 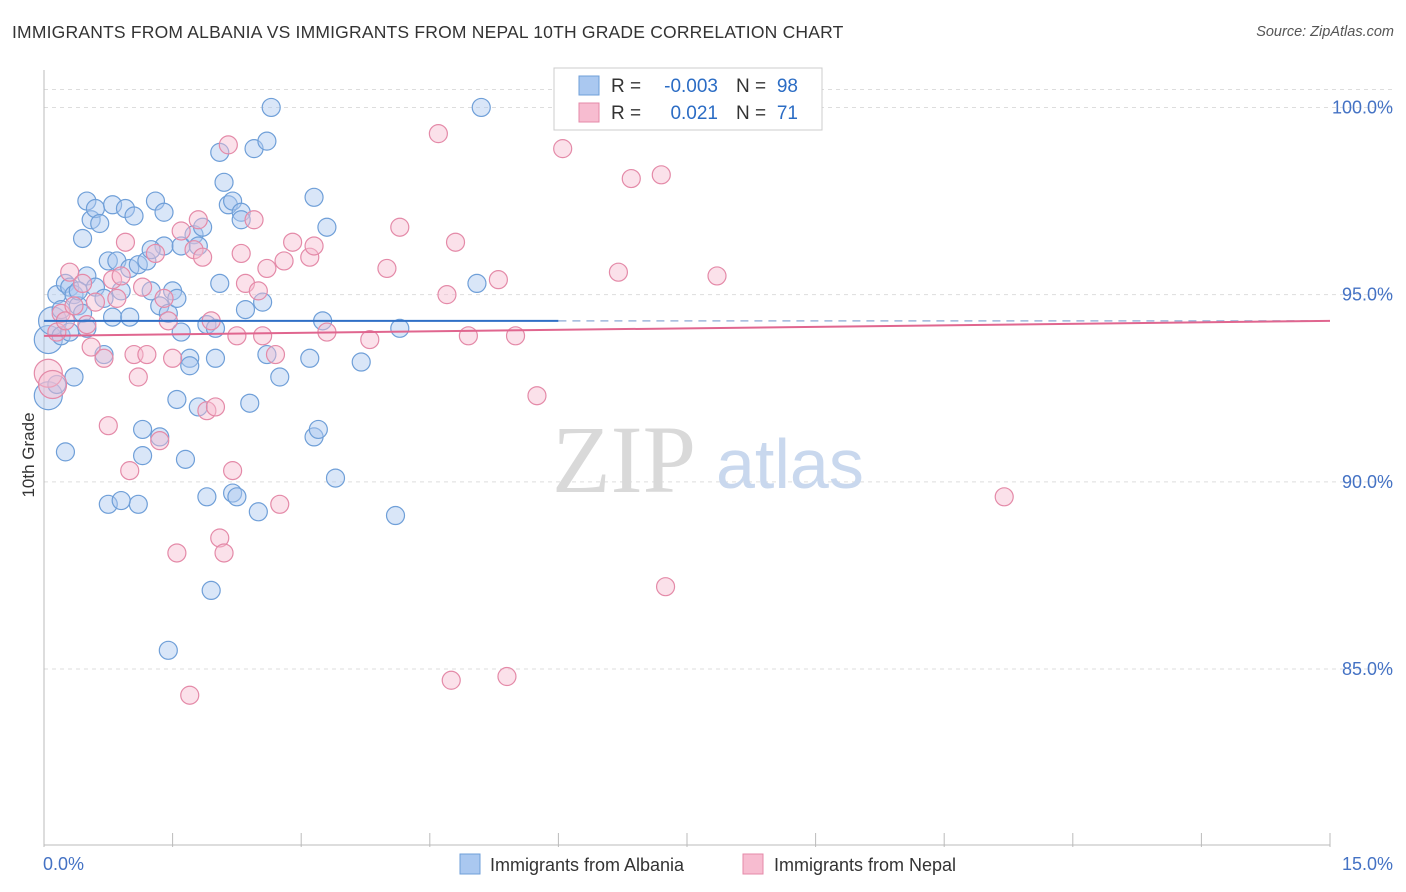 What do you see at coordinates (587, 865) in the screenshot?
I see `legend-albania-label: Immigrants from Albania` at bounding box center [587, 865].